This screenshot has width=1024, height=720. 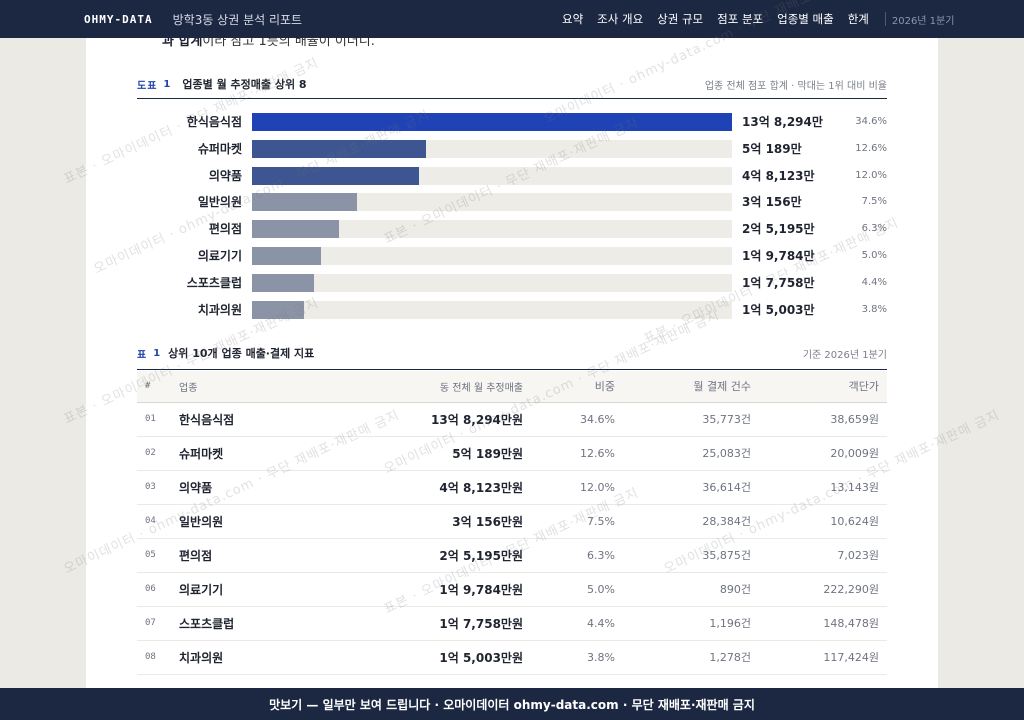 I want to click on table-row: 02 슈퍼마켓 5억 189만원 12.6% 25,083건 20,009원, so click(x=512, y=453).